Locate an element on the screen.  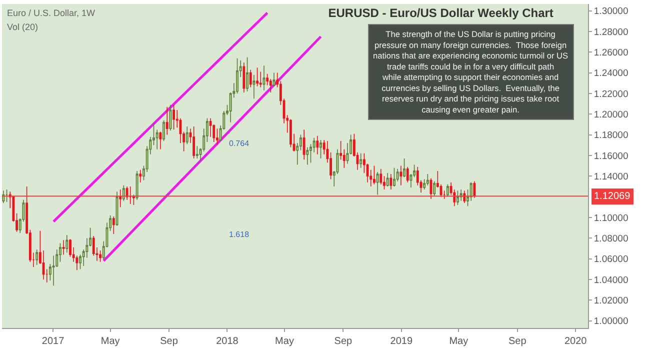
y-tick-label: 1.24000 is located at coordinates (611, 74).